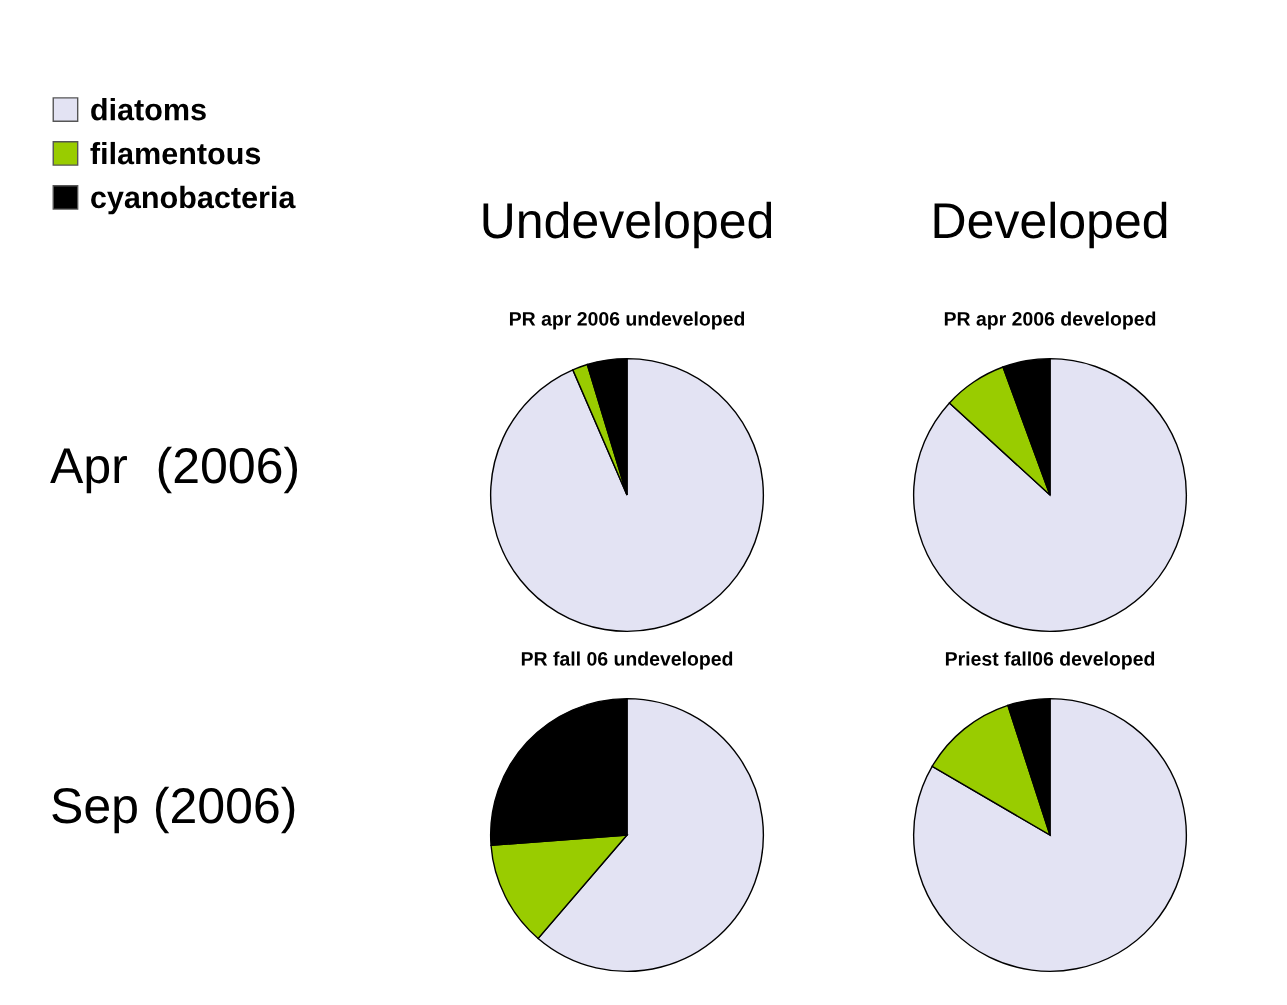 The image size is (1287, 1005). What do you see at coordinates (148, 109) in the screenshot?
I see `legend-label: diatoms` at bounding box center [148, 109].